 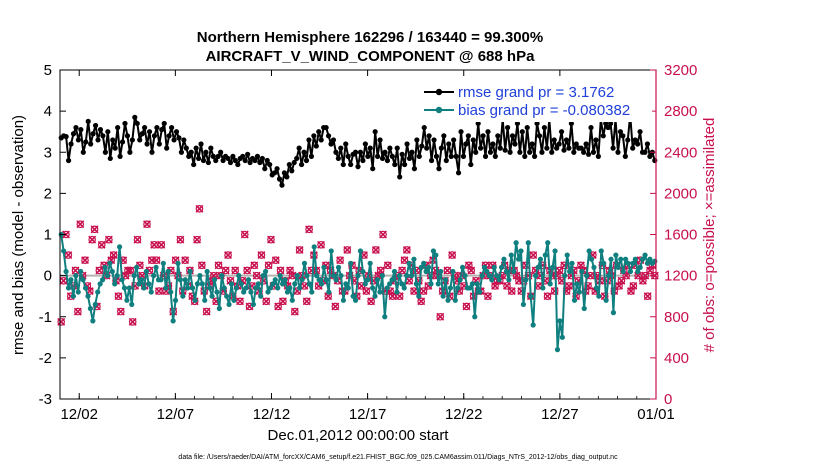 What do you see at coordinates (48, 235) in the screenshot?
I see `y-tick-label: 1` at bounding box center [48, 235].